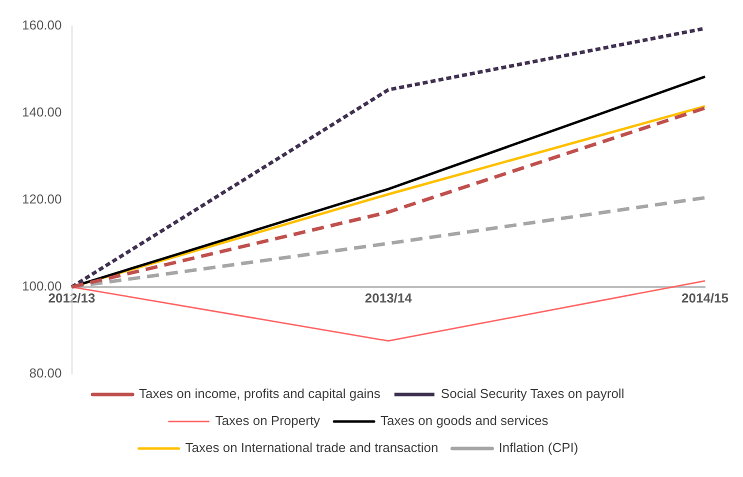 This screenshot has width=743, height=477. Describe the element at coordinates (42, 24) in the screenshot. I see `y-tick-label: 160.00` at that location.